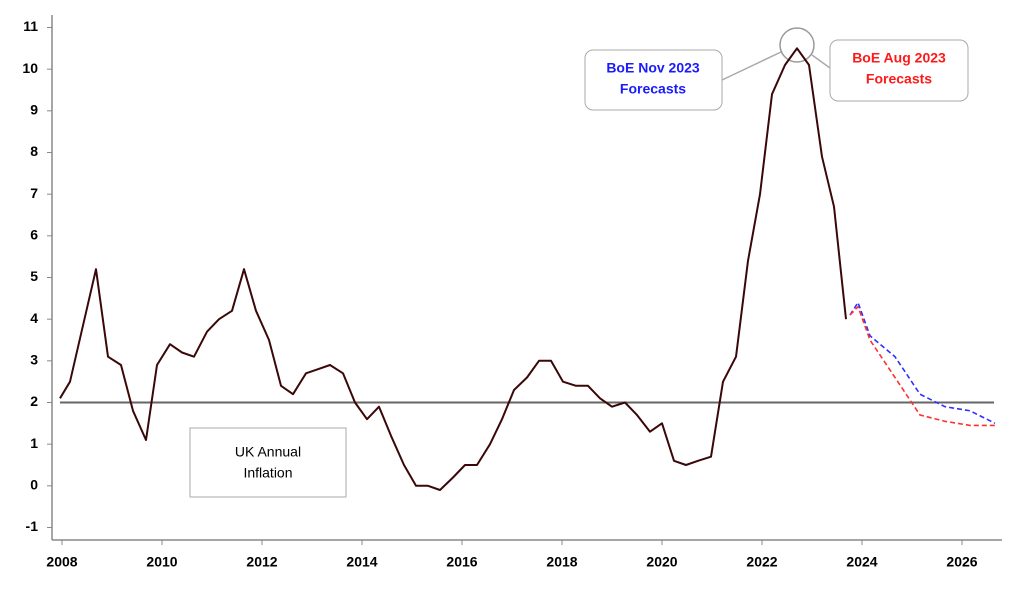 This screenshot has height=597, width=1022. What do you see at coordinates (653, 68) in the screenshot?
I see `annotation: BoE Nov 2023` at bounding box center [653, 68].